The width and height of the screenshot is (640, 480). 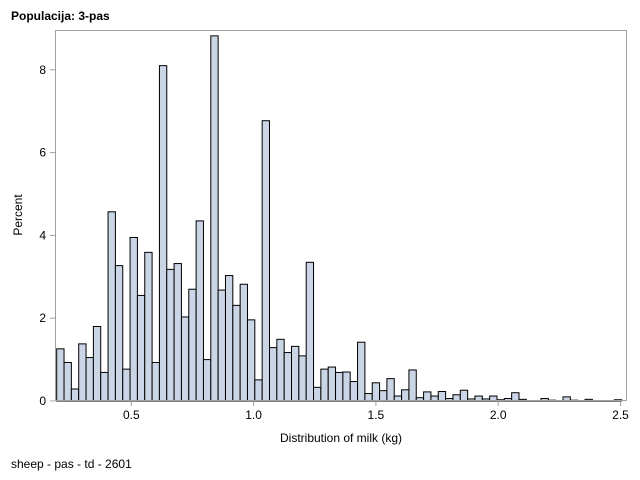 I want to click on x-tick-label: 1.5, so click(x=376, y=415).